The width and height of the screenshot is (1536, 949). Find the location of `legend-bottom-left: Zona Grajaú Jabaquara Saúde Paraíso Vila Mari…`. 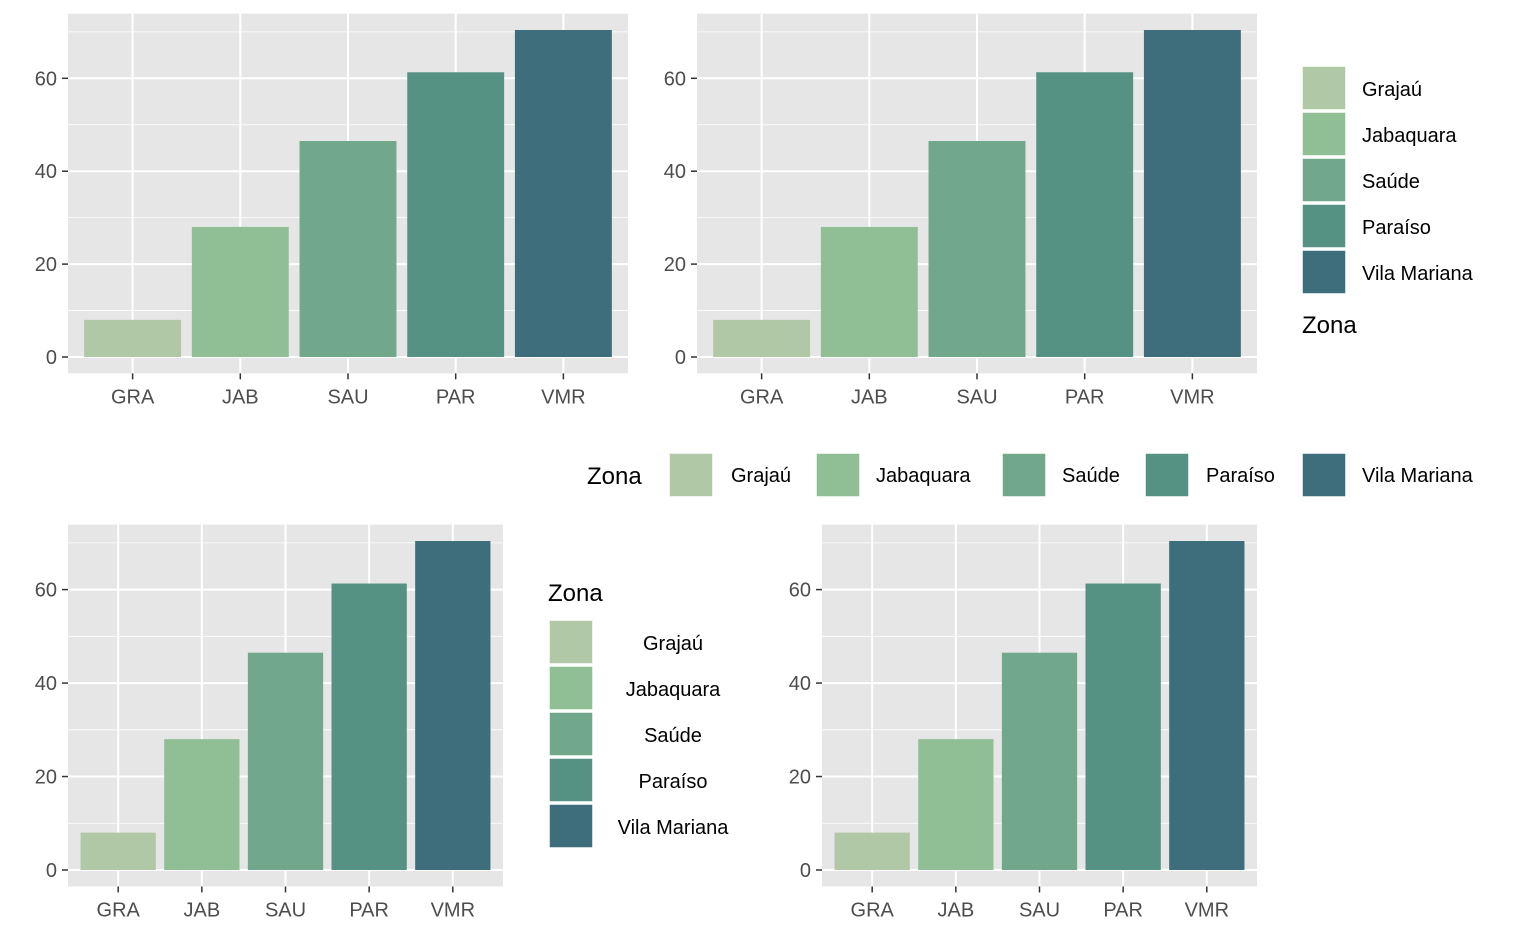

legend-bottom-left: Zona Grajaú Jabaquara Saúde Paraíso Vila Mari… is located at coordinates (639, 714).